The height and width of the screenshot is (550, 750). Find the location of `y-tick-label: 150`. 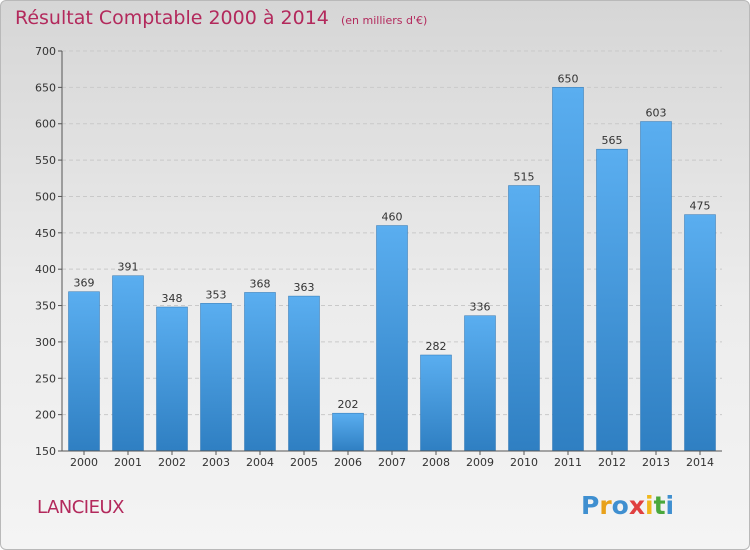

y-tick-label: 150 is located at coordinates (45, 451).